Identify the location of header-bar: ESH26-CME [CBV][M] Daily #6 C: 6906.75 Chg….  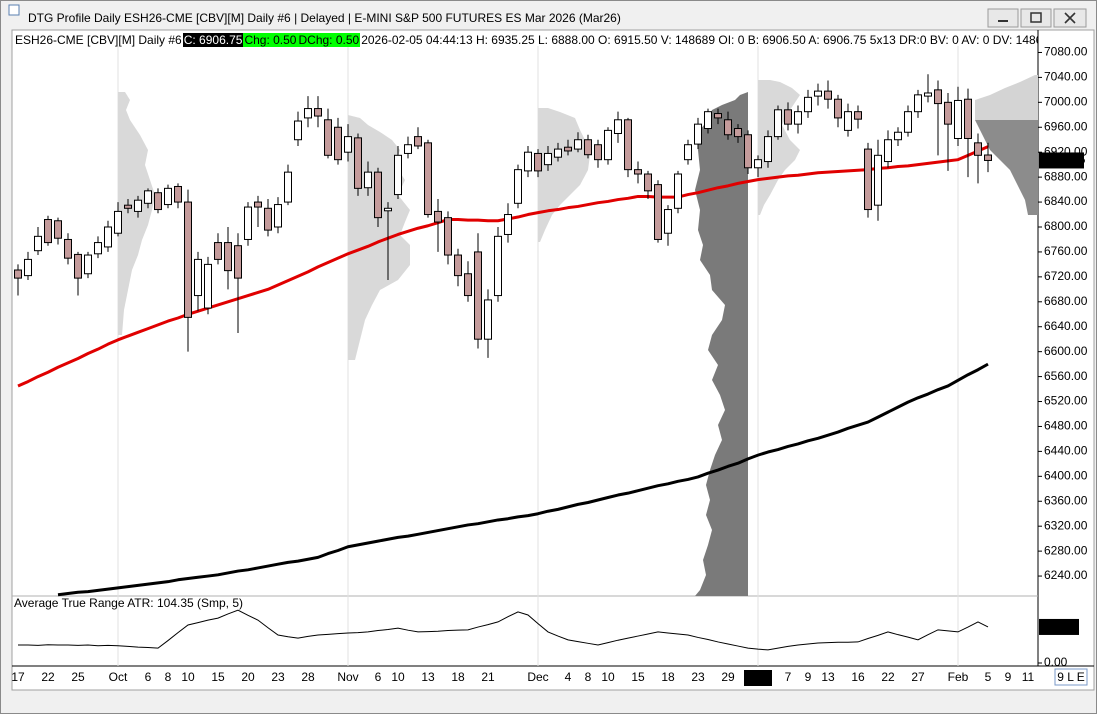
(526, 40).